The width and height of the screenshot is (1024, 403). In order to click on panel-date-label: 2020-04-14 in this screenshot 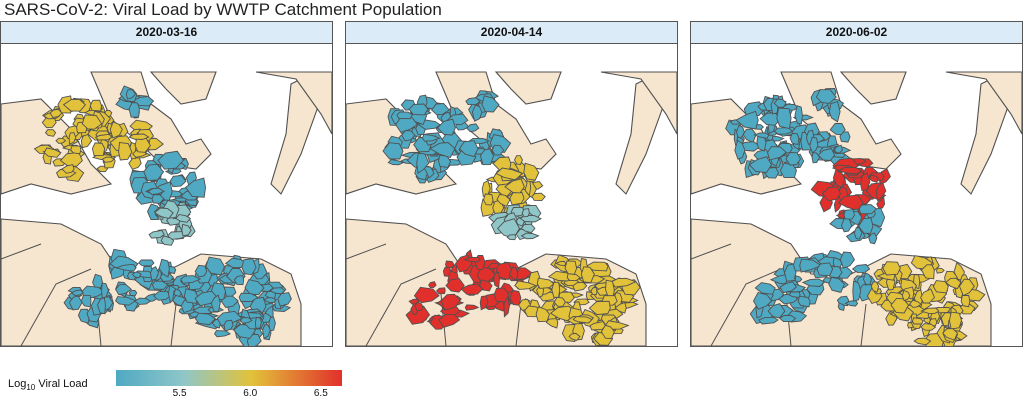, I will do `click(511, 33)`.